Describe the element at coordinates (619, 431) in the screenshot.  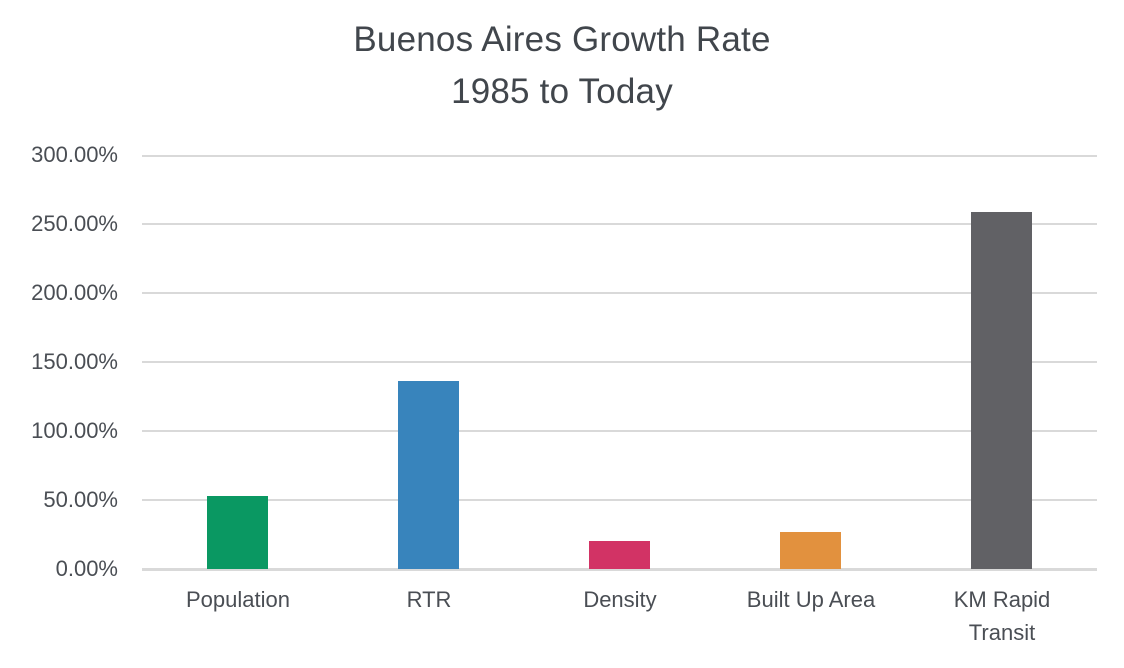
I see `gridline-100pct` at that location.